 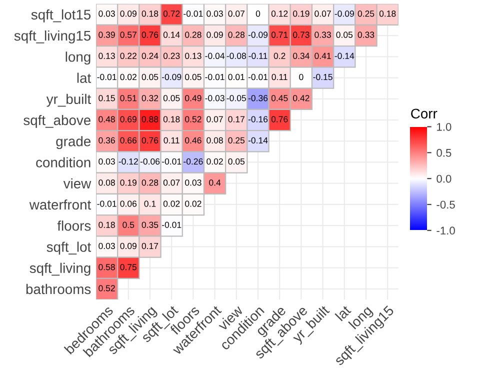 I want to click on data-label: 0.35, so click(x=150, y=225).